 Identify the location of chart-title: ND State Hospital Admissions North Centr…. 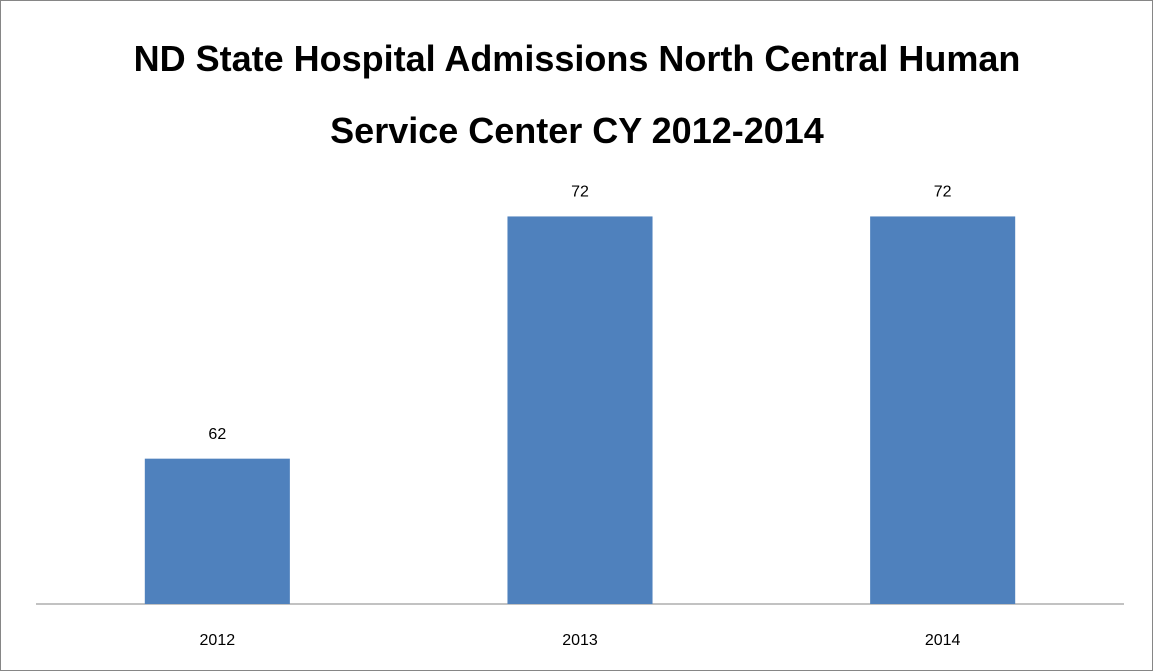
(577, 94).